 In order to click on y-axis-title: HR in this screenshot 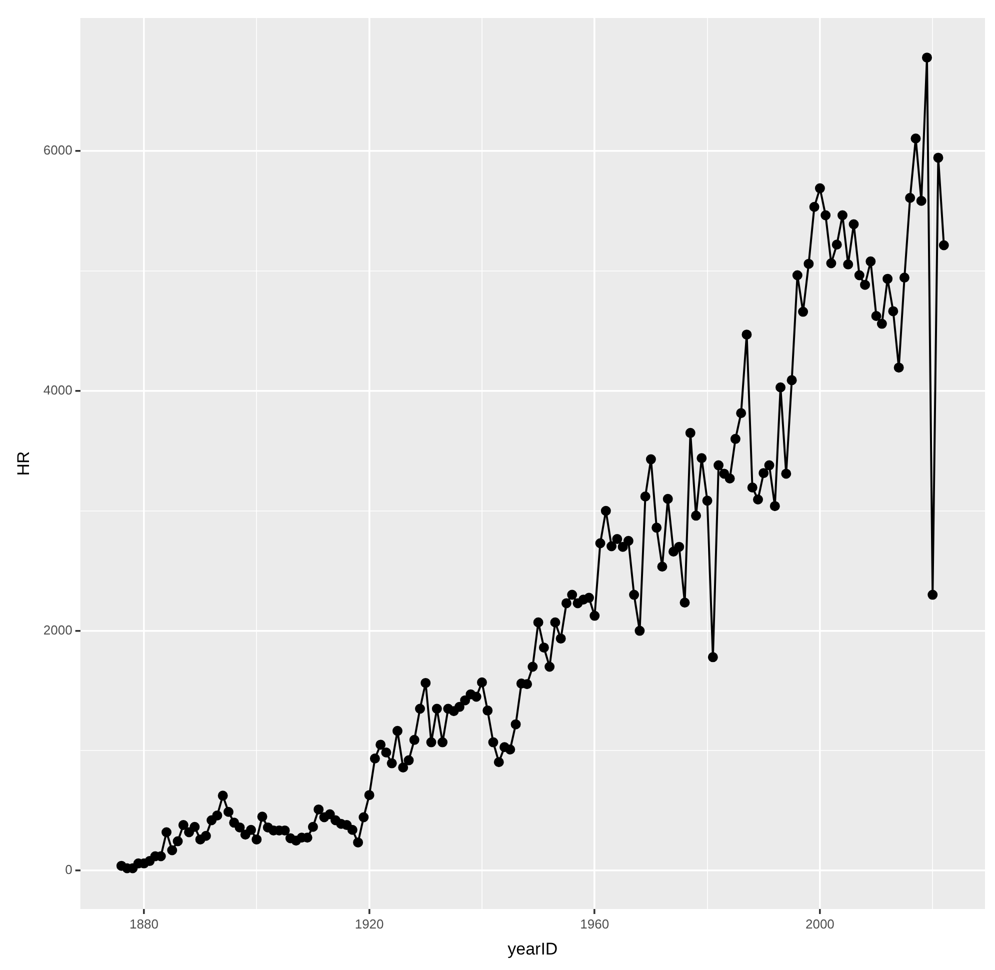, I will do `click(23, 463)`.